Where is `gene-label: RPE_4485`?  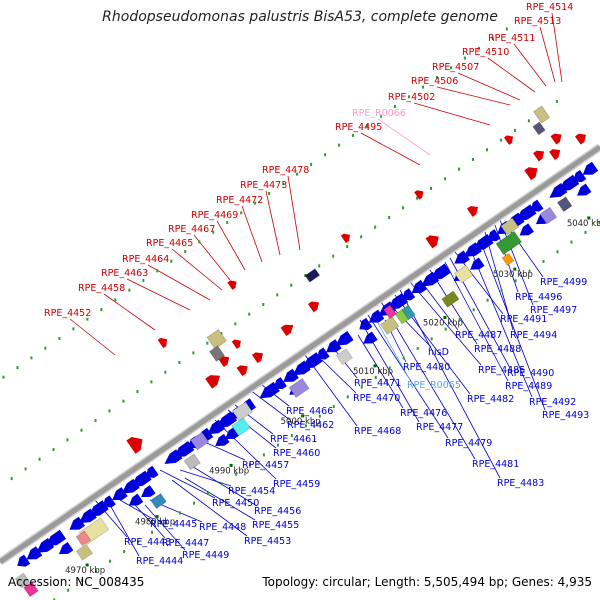 gene-label: RPE_4485 is located at coordinates (501, 370).